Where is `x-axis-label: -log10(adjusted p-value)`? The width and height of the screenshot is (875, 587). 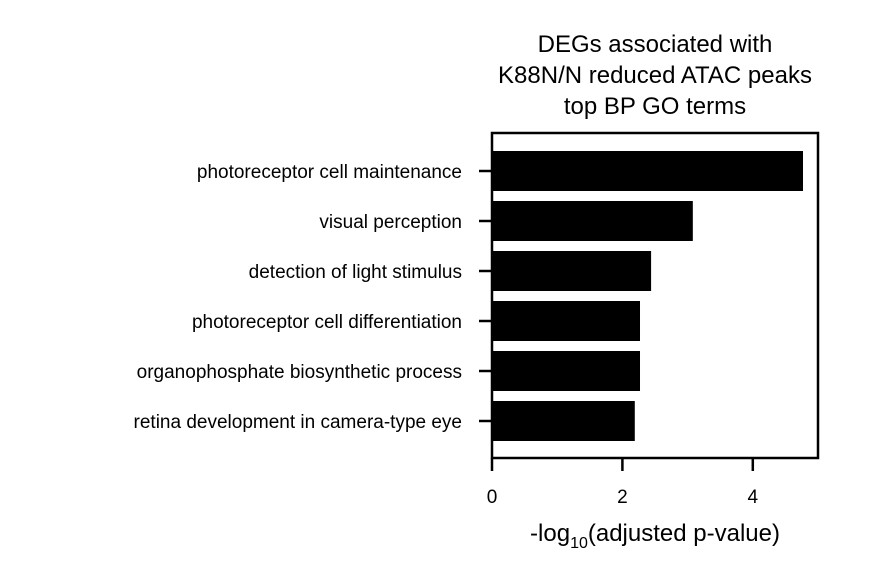
x-axis-label: -log10(adjusted p-value) is located at coordinates (655, 536).